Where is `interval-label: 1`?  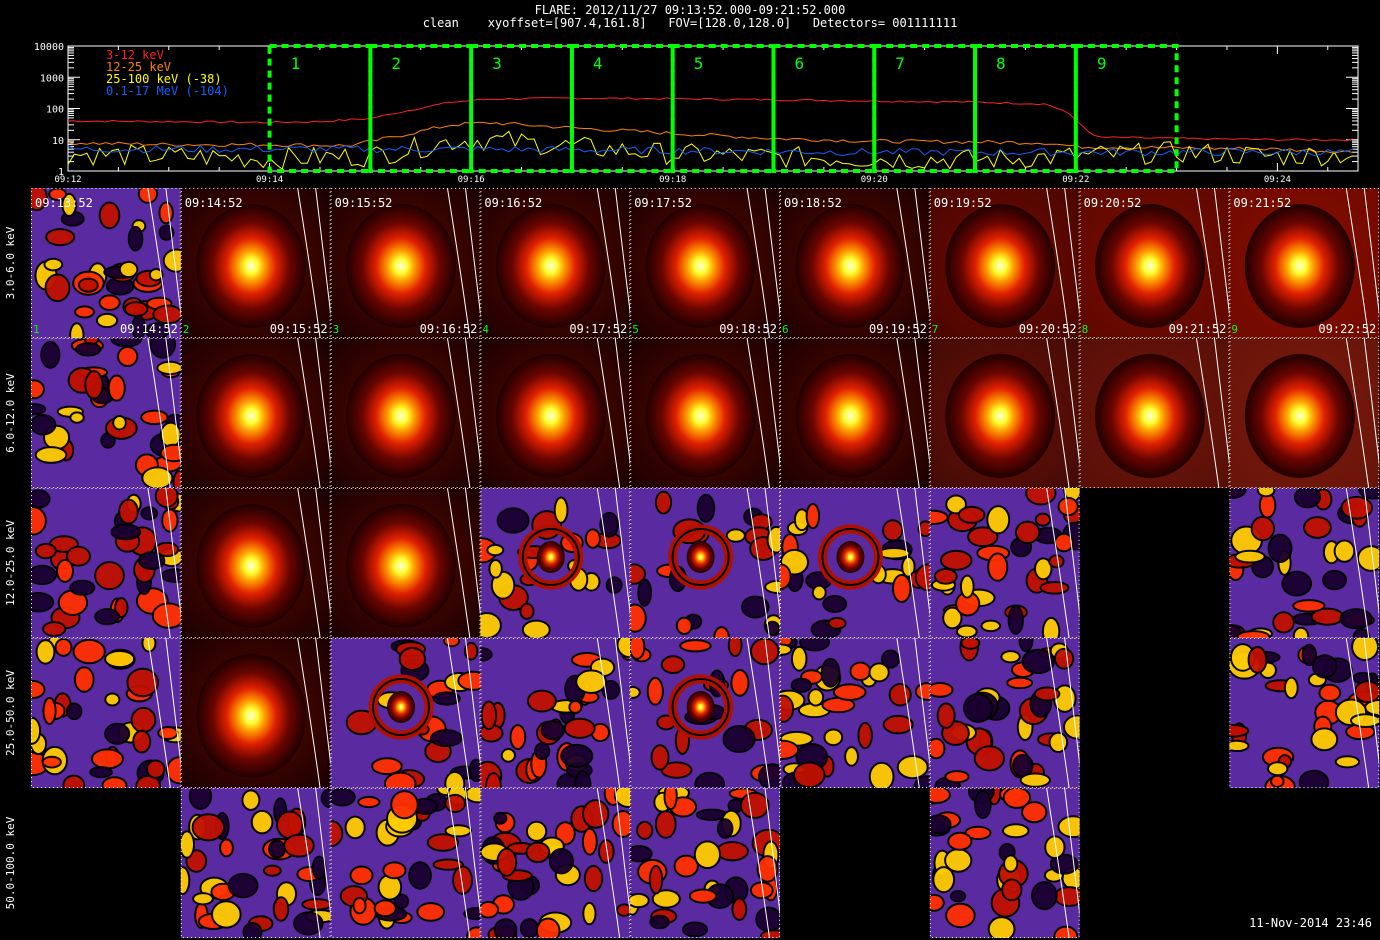
interval-label: 1 is located at coordinates (296, 63).